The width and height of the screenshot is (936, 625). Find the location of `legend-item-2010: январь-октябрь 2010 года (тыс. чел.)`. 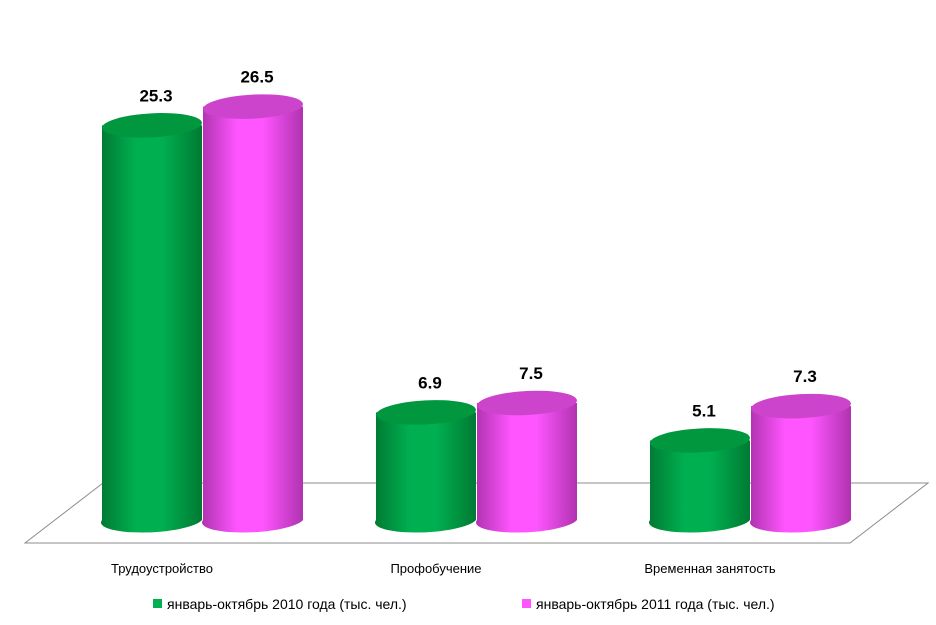

legend-item-2010: январь-октябрь 2010 года (тыс. чел.) is located at coordinates (280, 604).